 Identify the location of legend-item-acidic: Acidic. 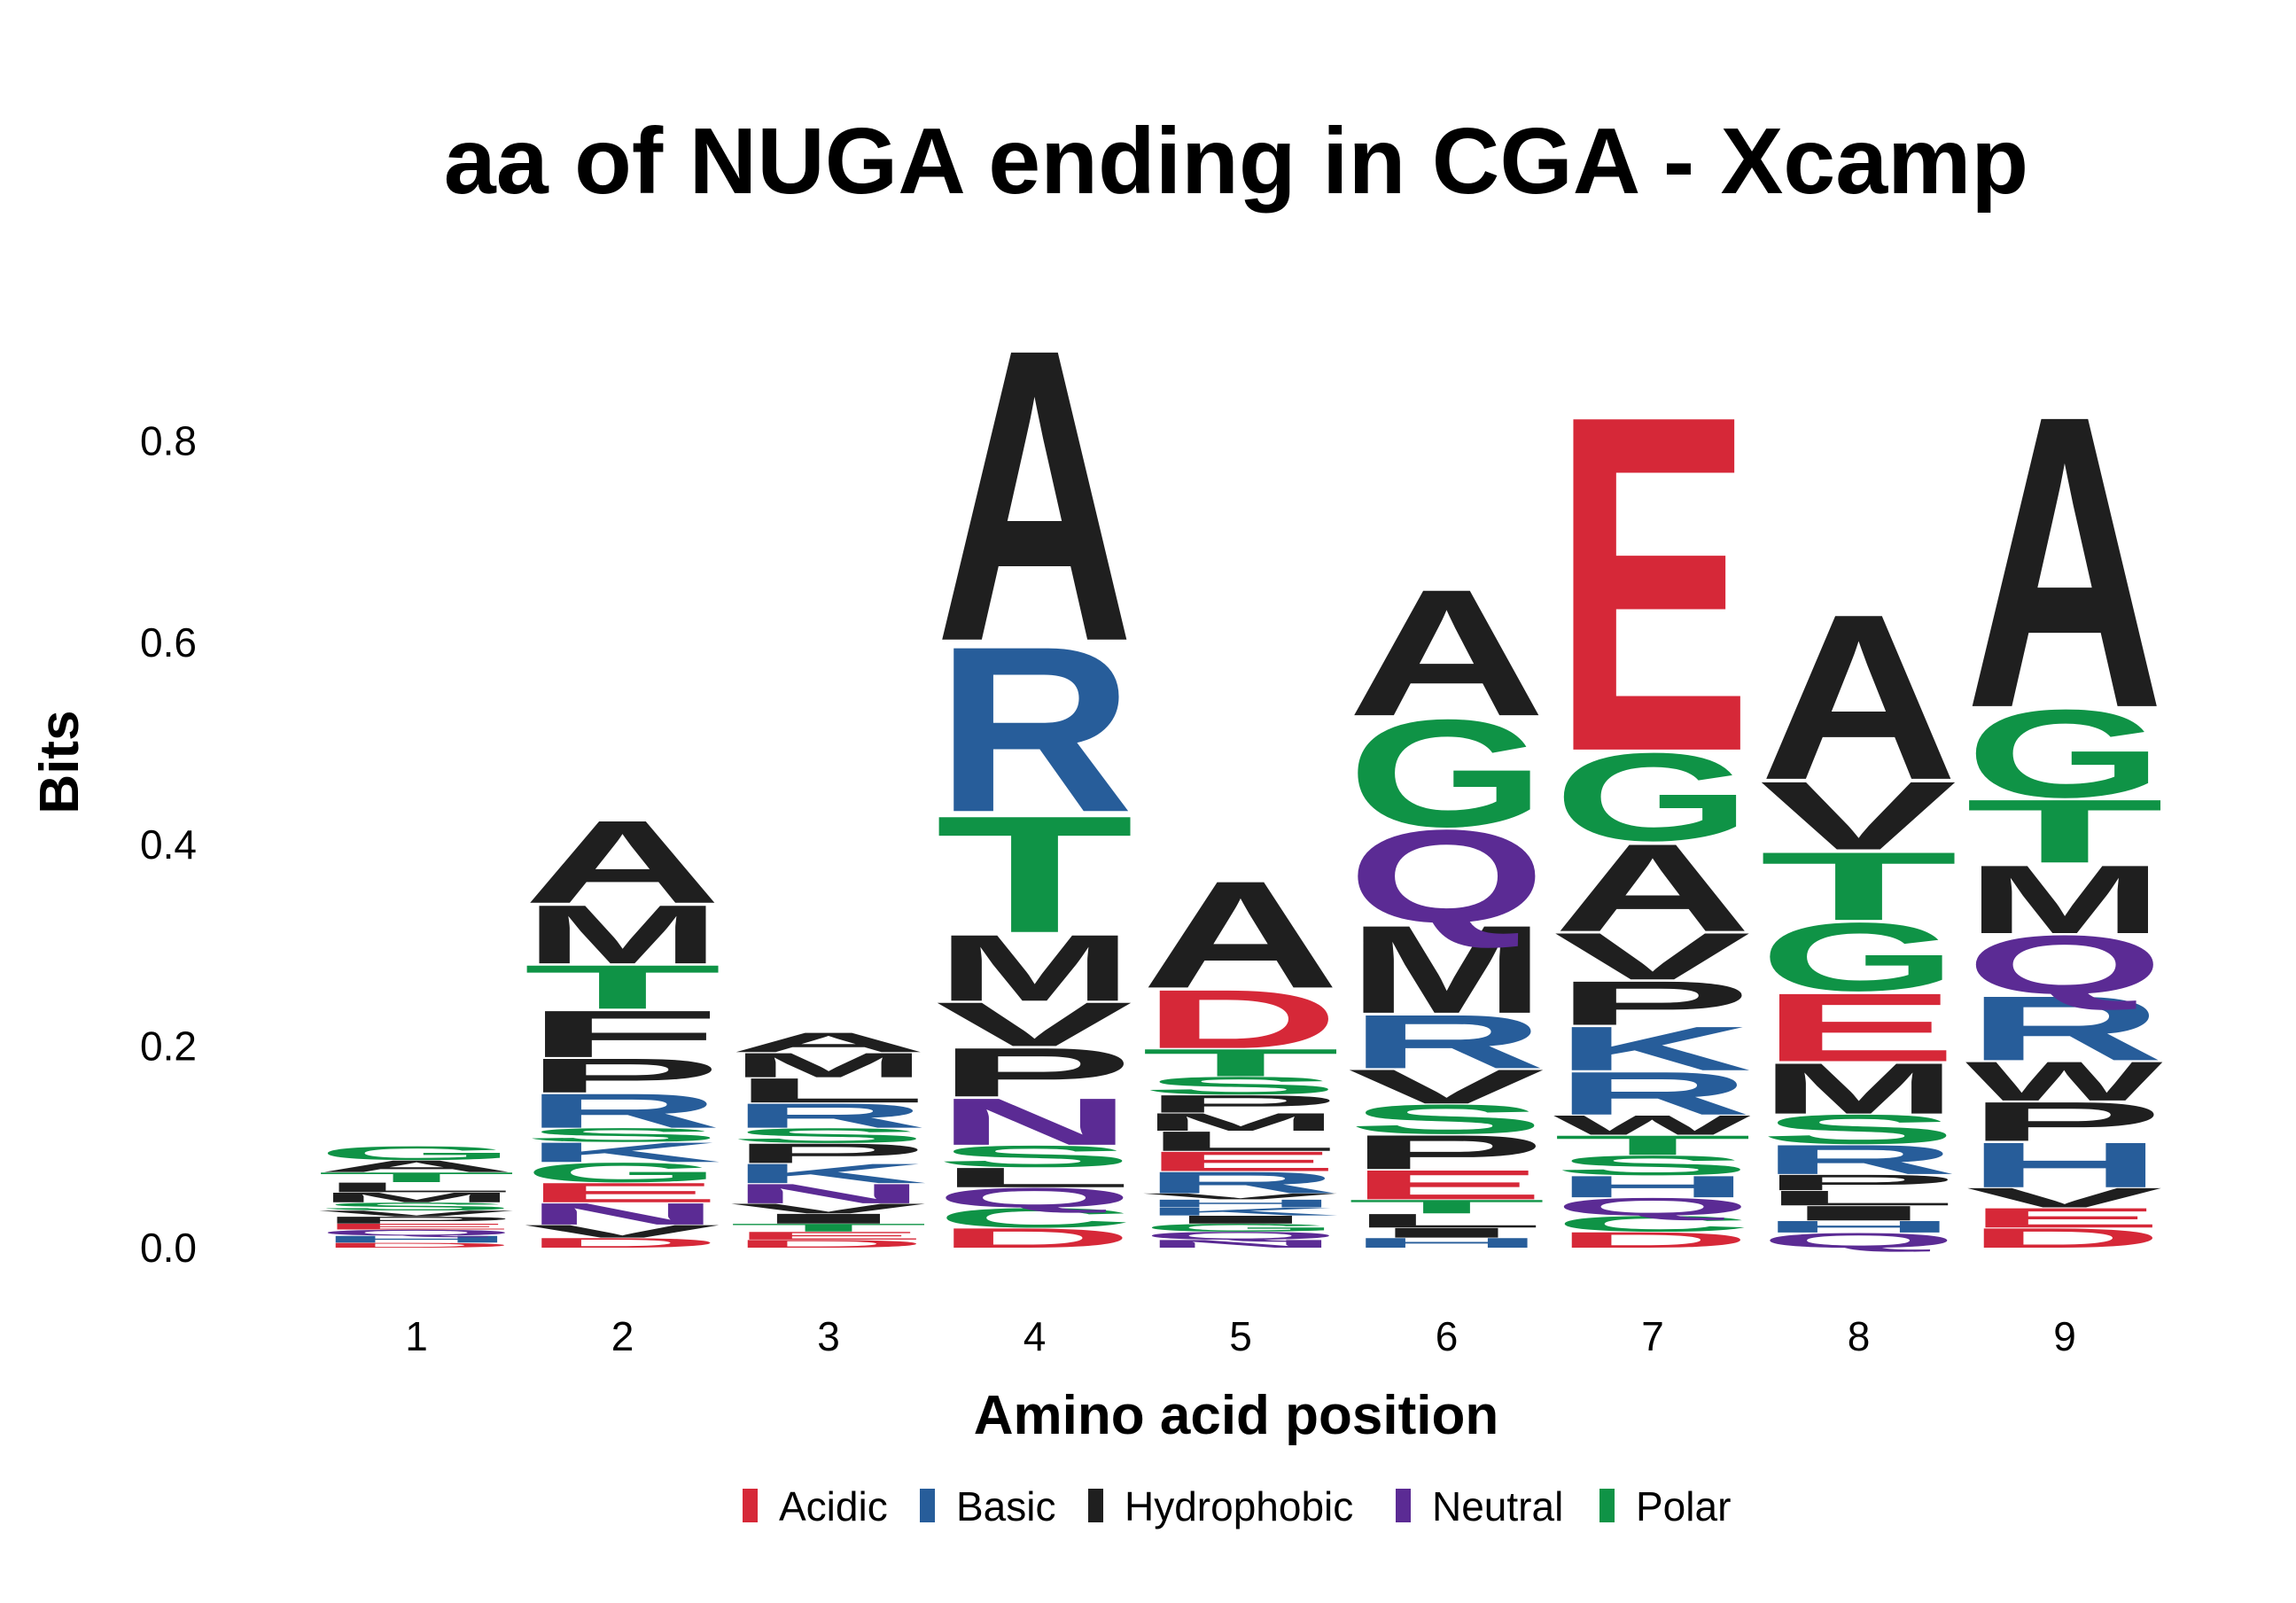
(815, 1506).